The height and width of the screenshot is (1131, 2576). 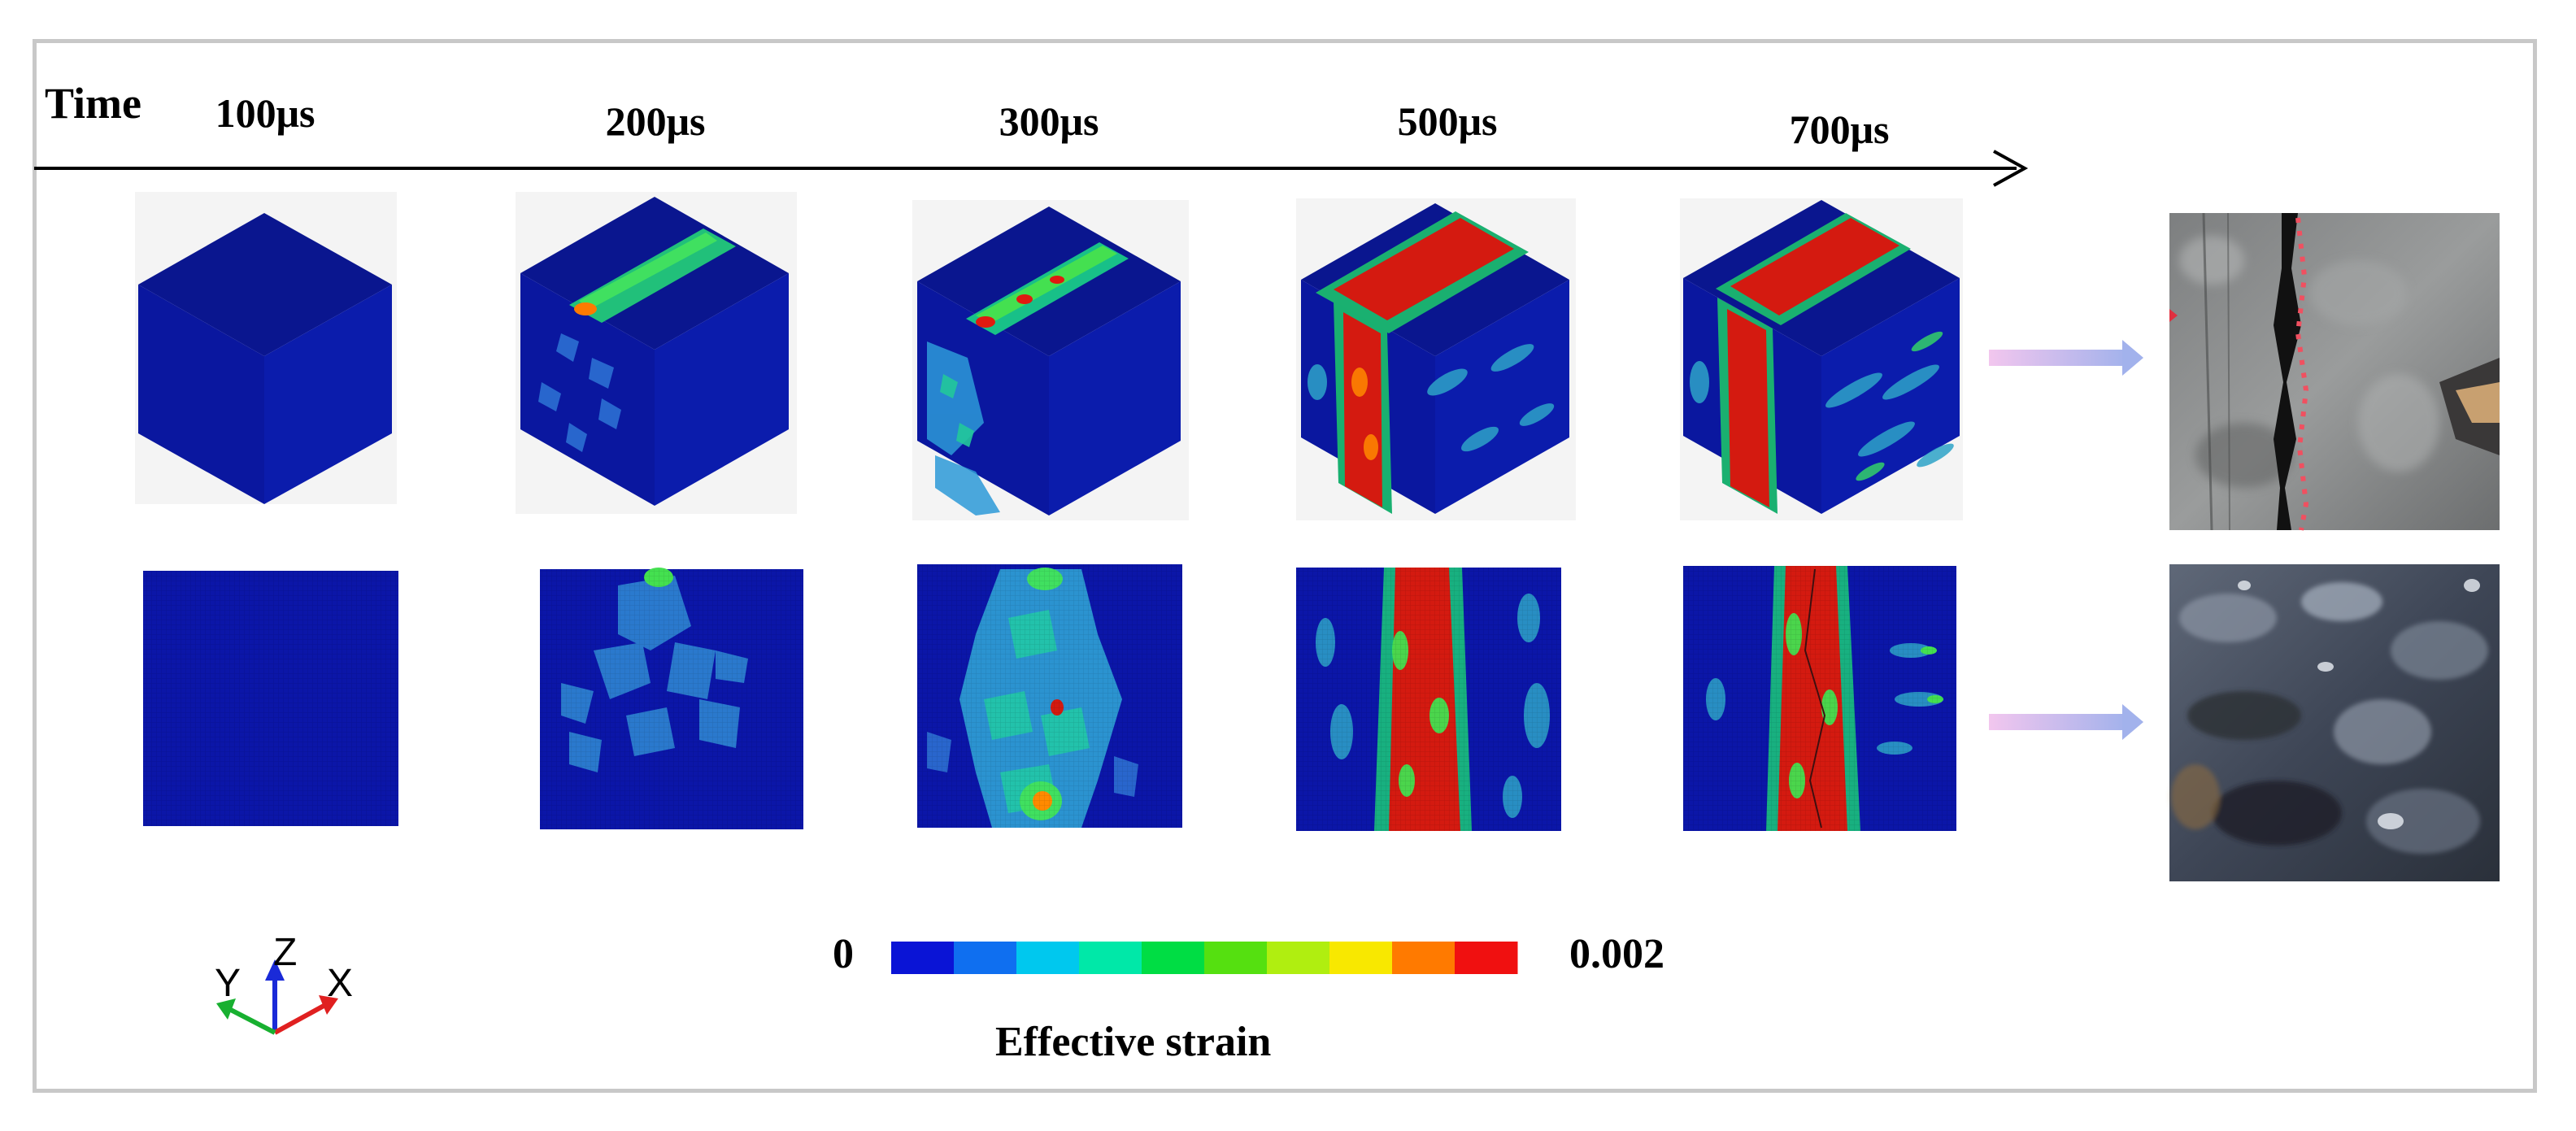 I want to click on axis-label-z: Z, so click(x=285, y=952).